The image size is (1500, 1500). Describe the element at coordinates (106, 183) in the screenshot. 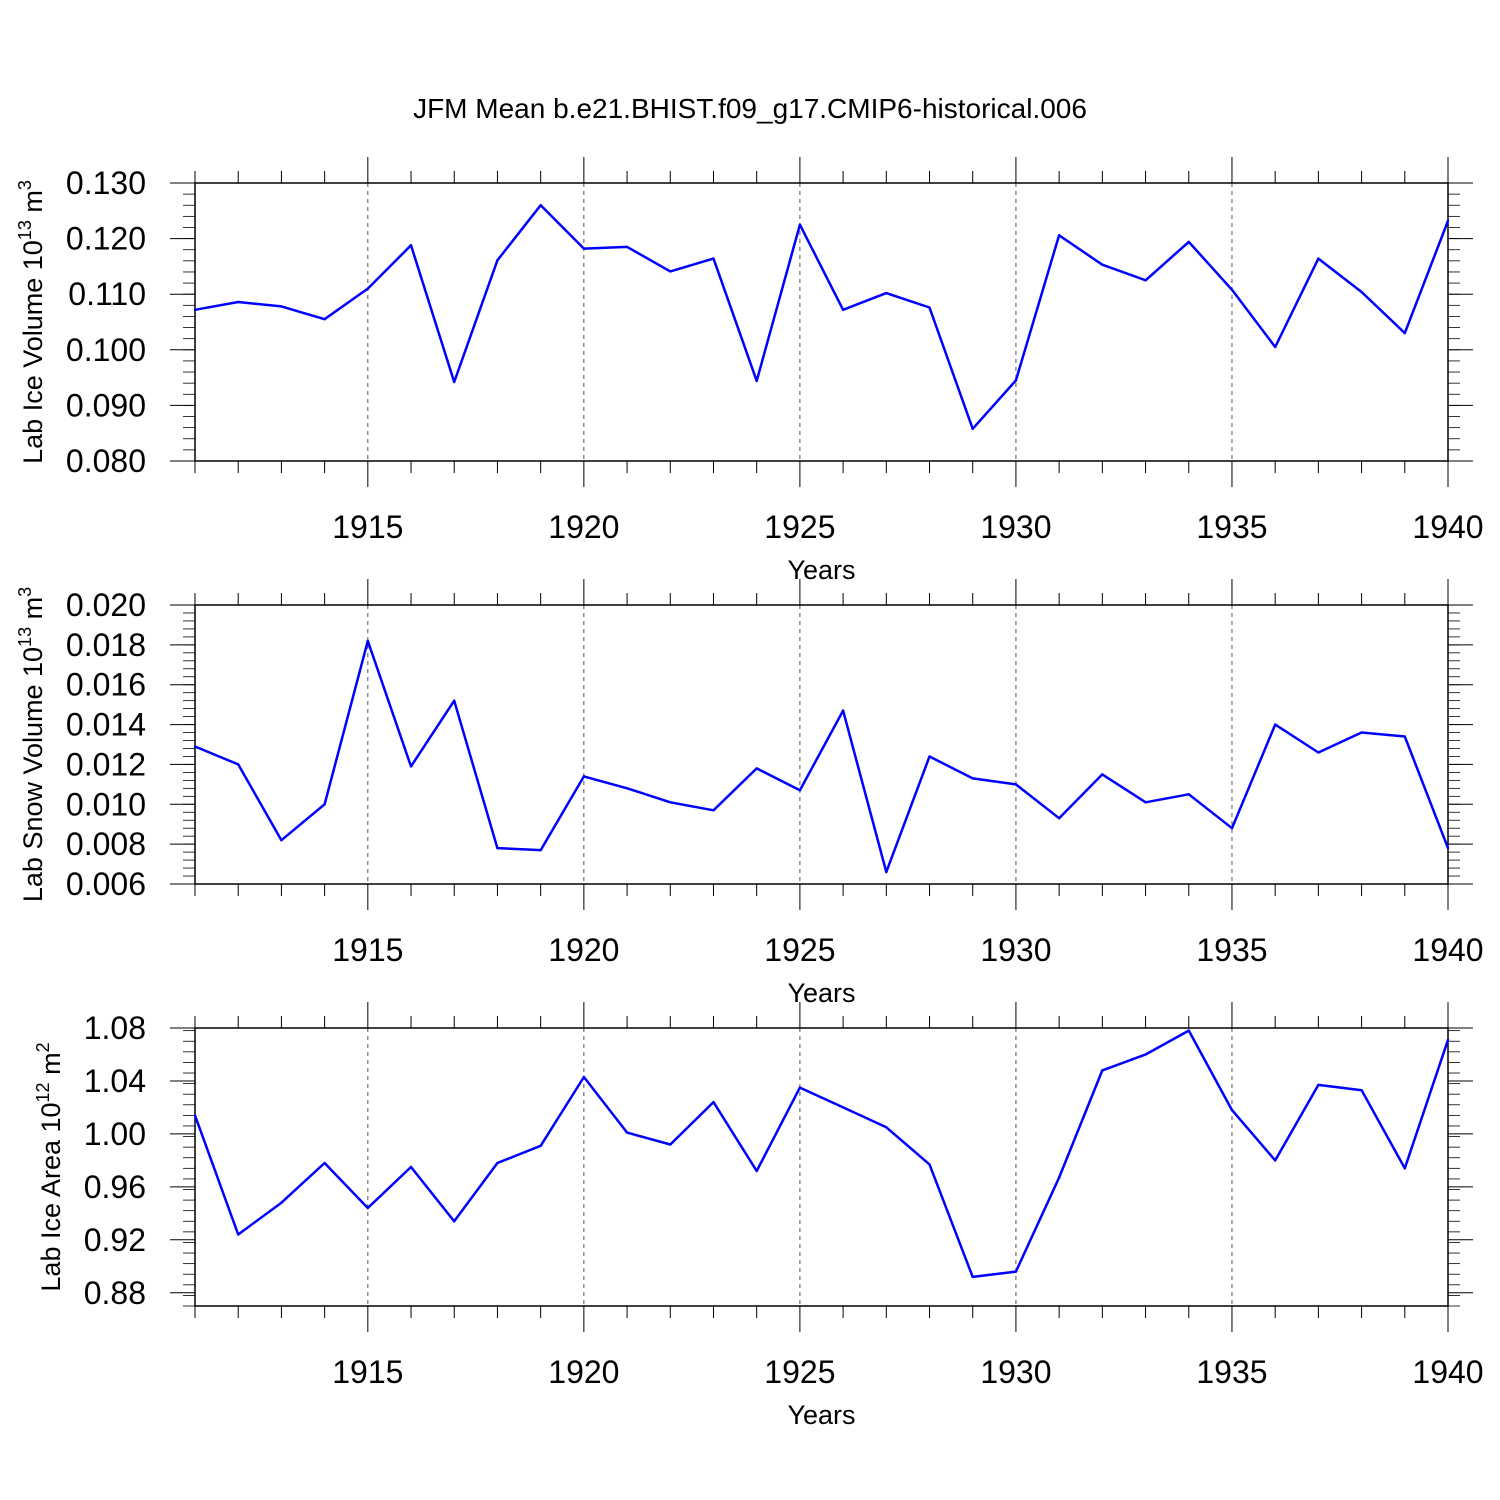

I see `chart-0-y-tick-label: 0.130` at that location.